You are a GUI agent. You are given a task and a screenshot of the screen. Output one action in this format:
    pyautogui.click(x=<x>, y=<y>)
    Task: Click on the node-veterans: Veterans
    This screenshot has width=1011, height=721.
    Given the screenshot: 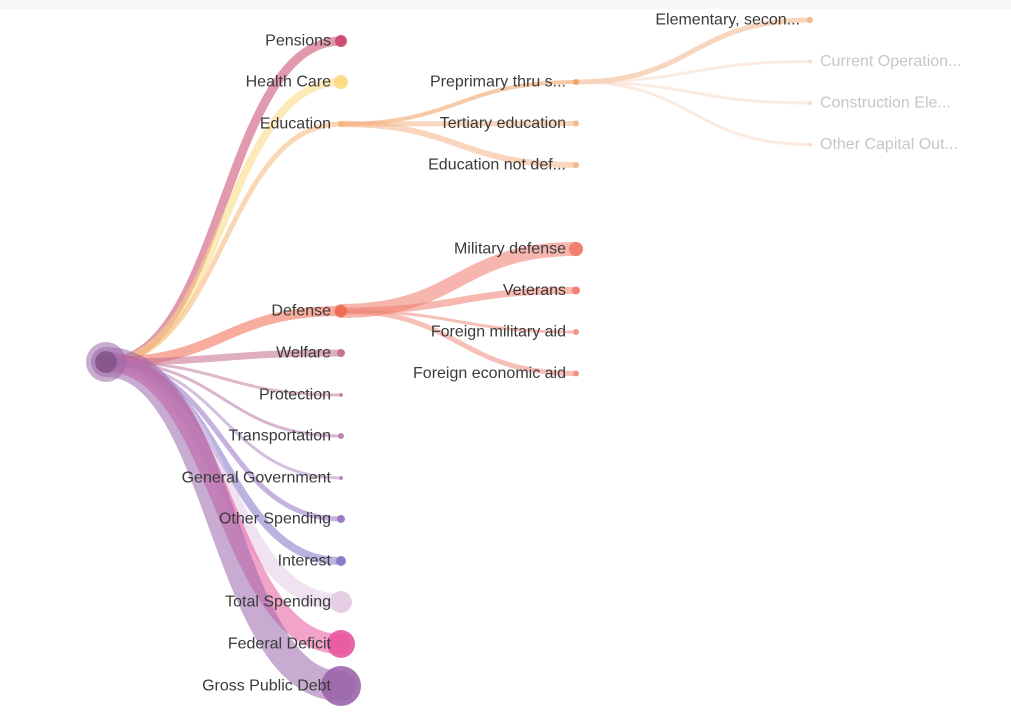 What is the action you would take?
    pyautogui.click(x=541, y=290)
    